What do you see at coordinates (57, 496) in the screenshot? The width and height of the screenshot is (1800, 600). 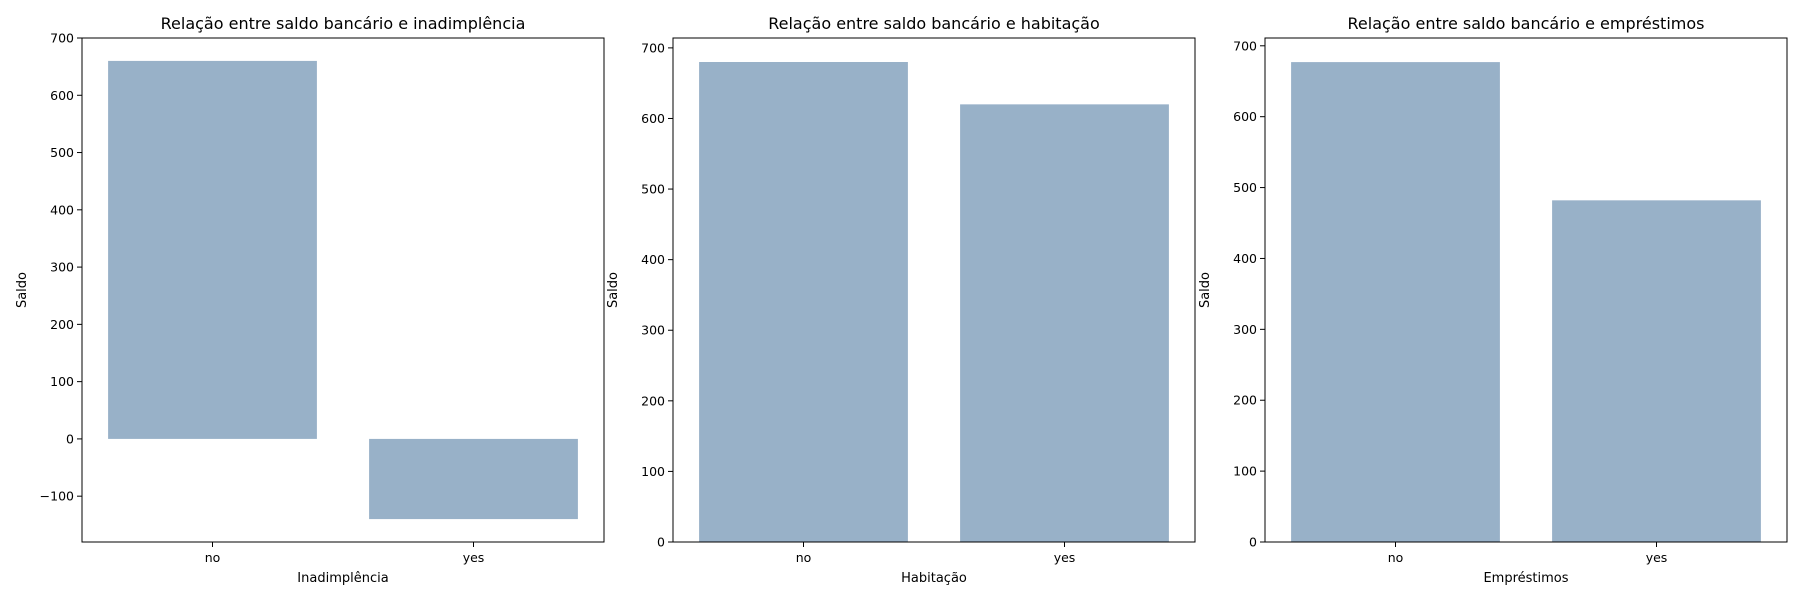 I see `y-tick-label: −100` at bounding box center [57, 496].